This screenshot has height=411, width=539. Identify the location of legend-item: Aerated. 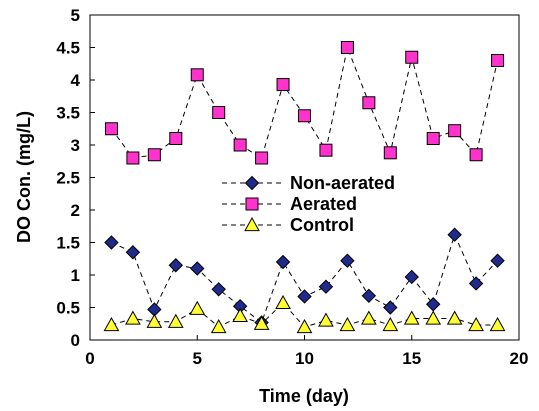
(289, 204).